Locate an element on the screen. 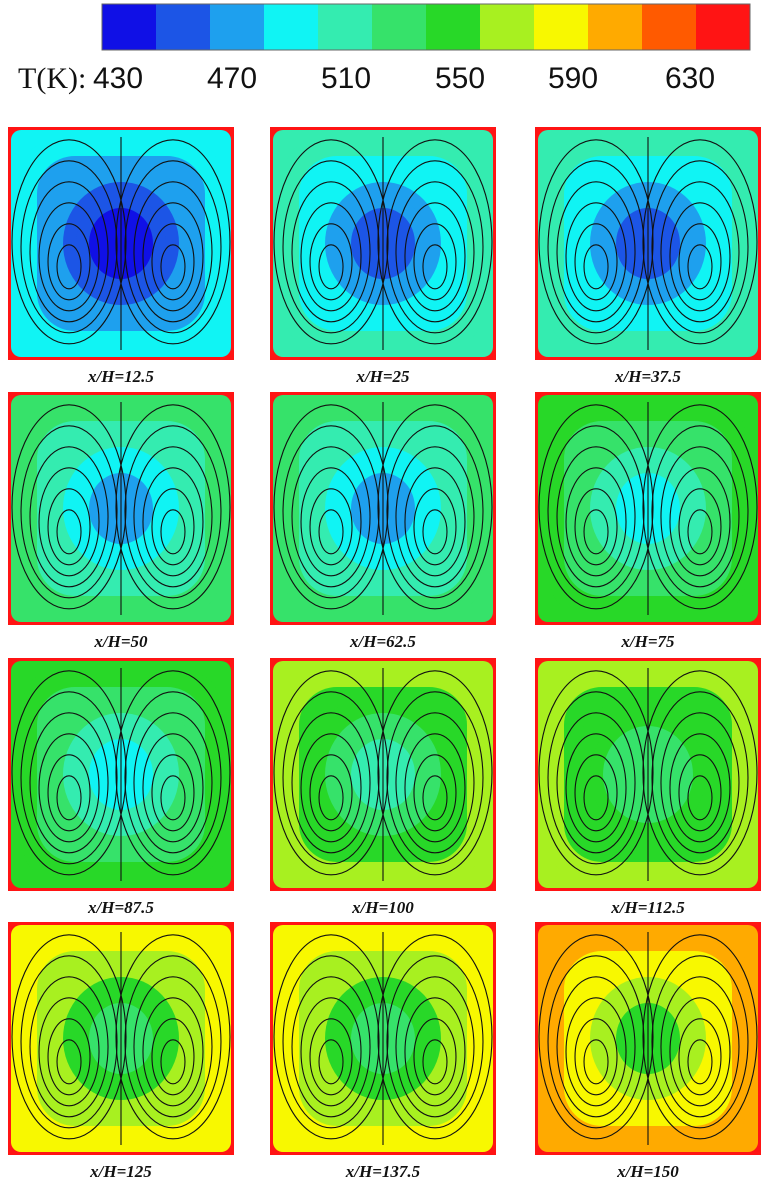  panel-caption: x/H=137.5 is located at coordinates (383, 1171).